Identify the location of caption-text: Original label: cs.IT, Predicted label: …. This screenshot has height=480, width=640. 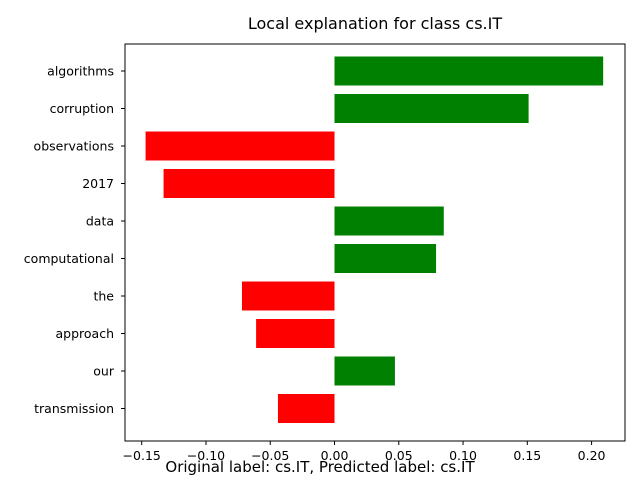
(320, 467).